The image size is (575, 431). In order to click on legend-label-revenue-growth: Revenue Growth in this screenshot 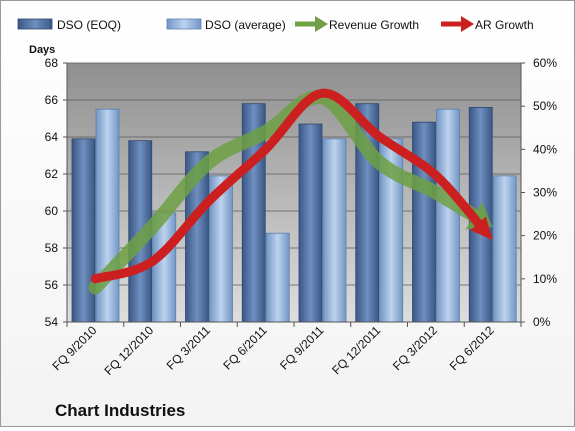, I will do `click(374, 25)`.